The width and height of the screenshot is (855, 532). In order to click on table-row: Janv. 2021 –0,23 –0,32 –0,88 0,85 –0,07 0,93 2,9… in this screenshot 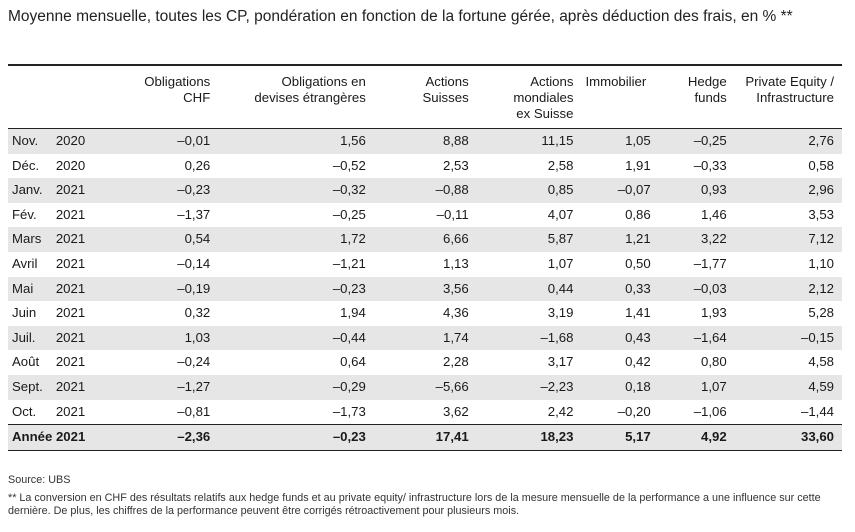, I will do `click(425, 190)`.